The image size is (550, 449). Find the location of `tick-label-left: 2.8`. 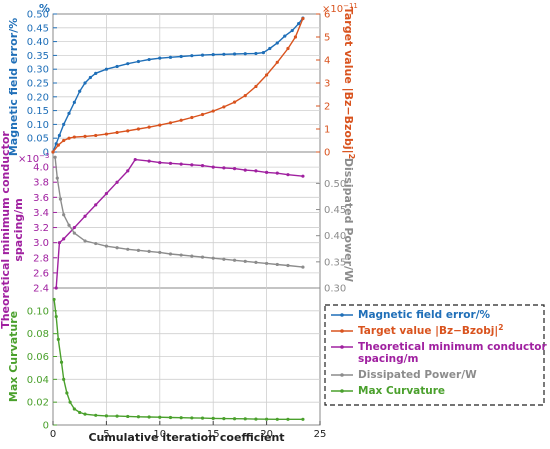

tick-label-left: 2.8 is located at coordinates (41, 258).